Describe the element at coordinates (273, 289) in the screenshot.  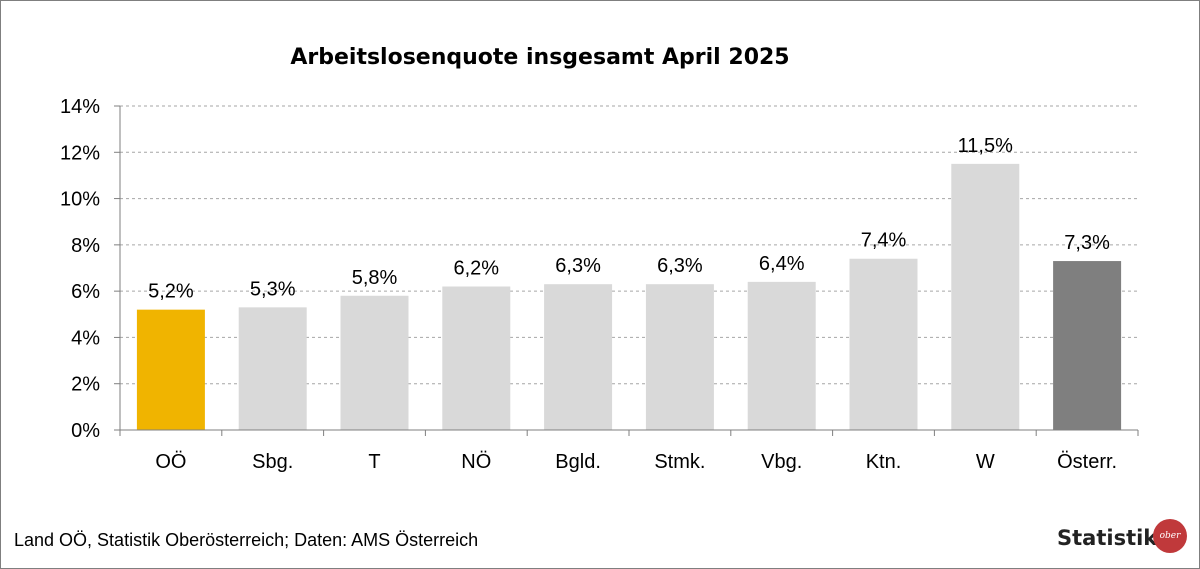
I see `data-label: 5,3%` at that location.